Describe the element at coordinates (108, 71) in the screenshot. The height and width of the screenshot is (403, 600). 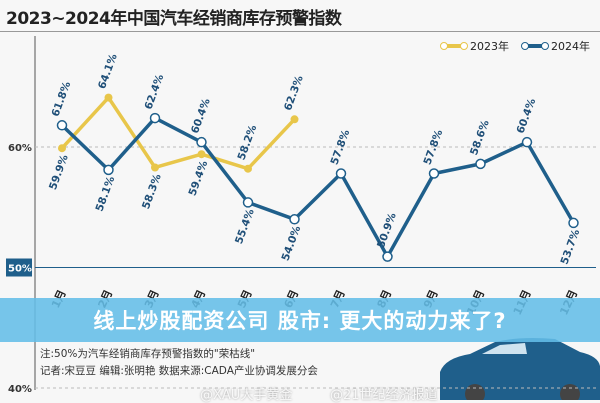
I see `data-label: 64.1%` at that location.